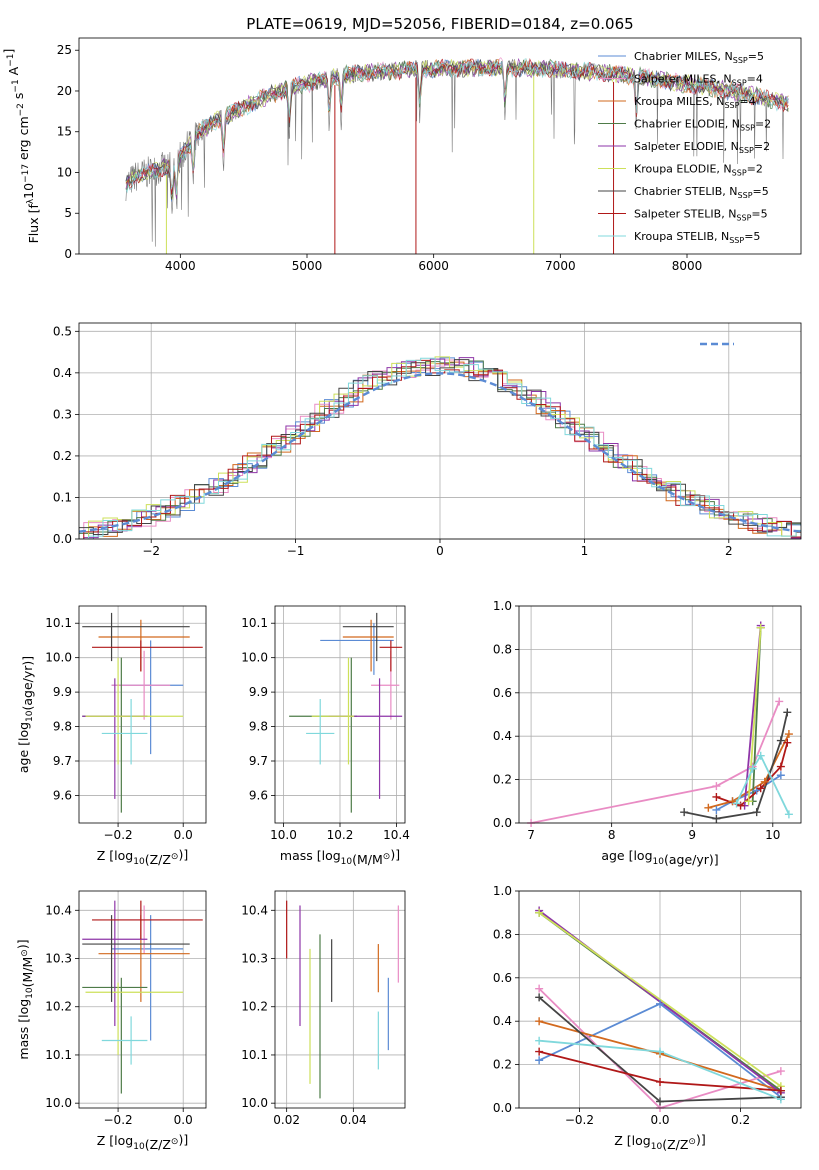 The image size is (819, 1170). Describe the element at coordinates (62, 497) in the screenshot. I see `y-tick-label: 0.1` at that location.